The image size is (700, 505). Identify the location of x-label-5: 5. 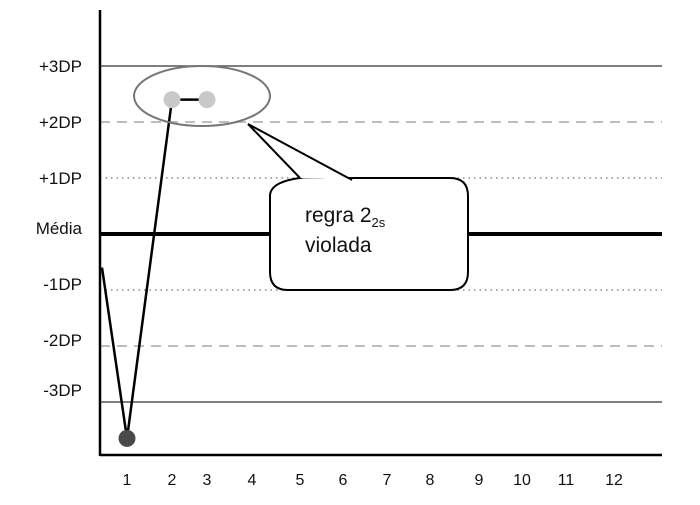
(300, 480).